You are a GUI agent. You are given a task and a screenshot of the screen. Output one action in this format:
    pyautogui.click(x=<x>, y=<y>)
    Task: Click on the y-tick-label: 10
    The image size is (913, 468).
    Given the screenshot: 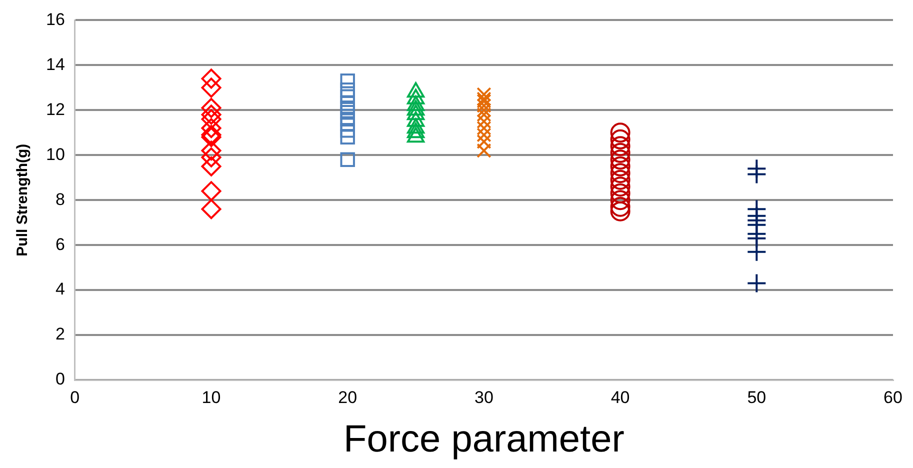 What is the action you would take?
    pyautogui.click(x=55, y=154)
    